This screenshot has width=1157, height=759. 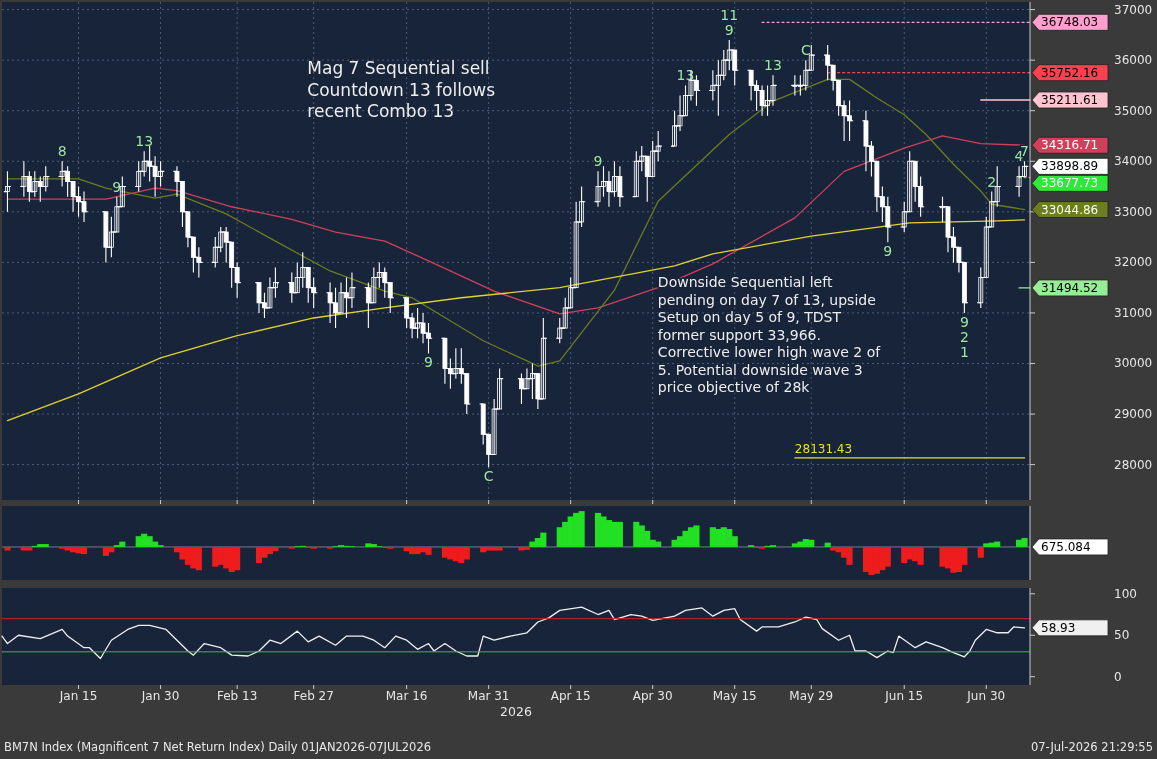 What do you see at coordinates (160, 696) in the screenshot?
I see `x-tick-label: Jan 30` at bounding box center [160, 696].